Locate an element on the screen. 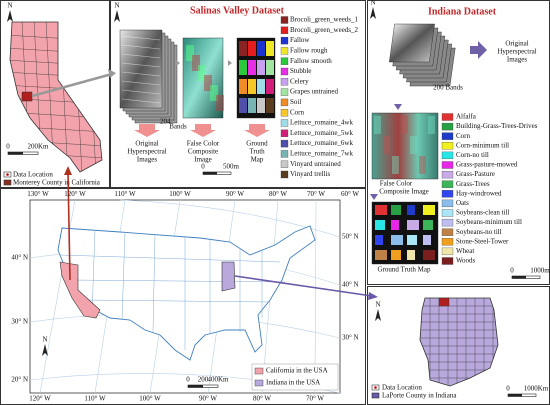 The width and height of the screenshot is (550, 405). label: Soybeans-no till is located at coordinates (479, 232).